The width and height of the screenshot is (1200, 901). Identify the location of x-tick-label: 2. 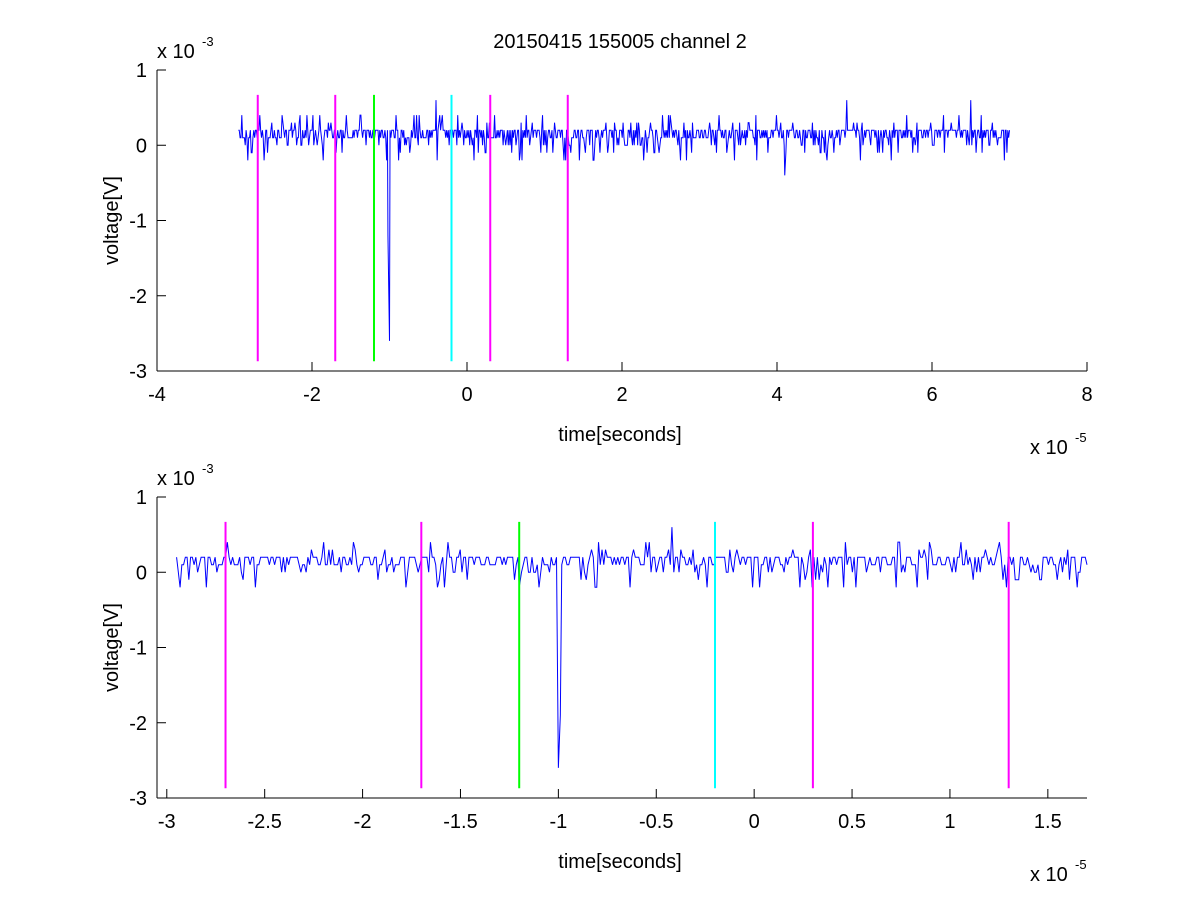
(621, 395).